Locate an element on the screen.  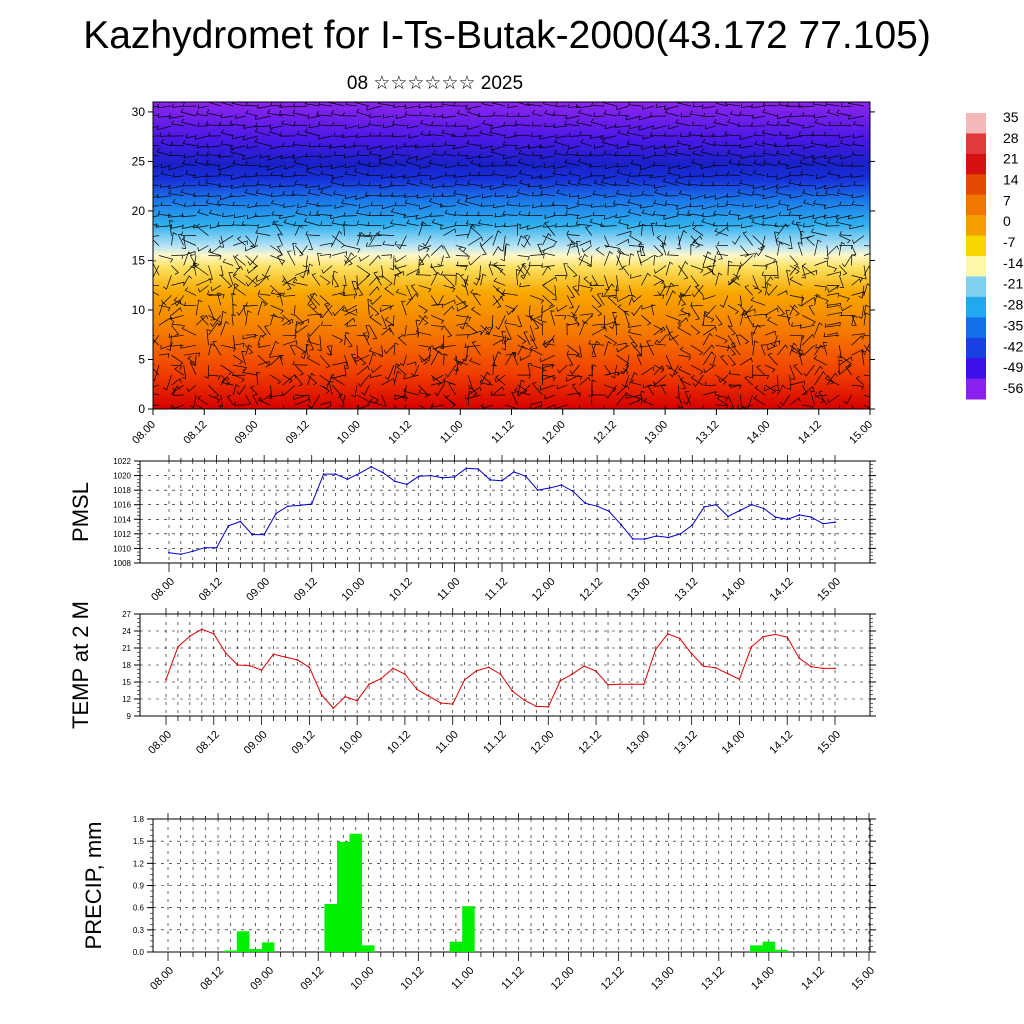
temp-ytick-label: 9 is located at coordinates (129, 716).